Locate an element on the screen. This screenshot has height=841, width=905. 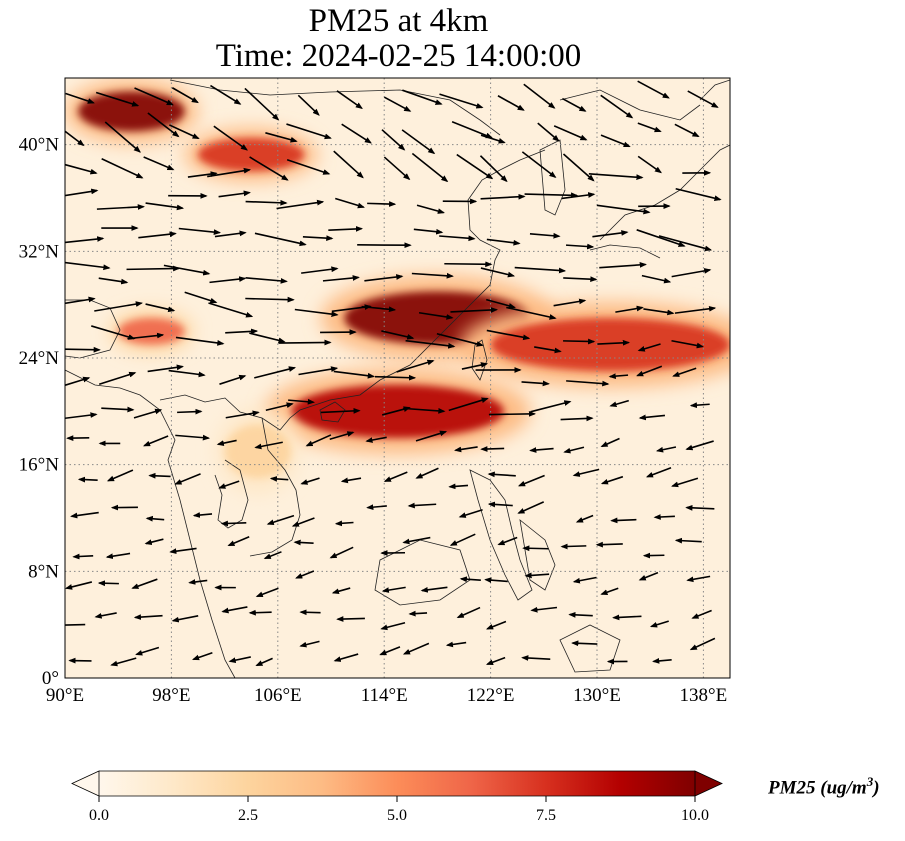
colorbar-extend-max is located at coordinates (708, 783).